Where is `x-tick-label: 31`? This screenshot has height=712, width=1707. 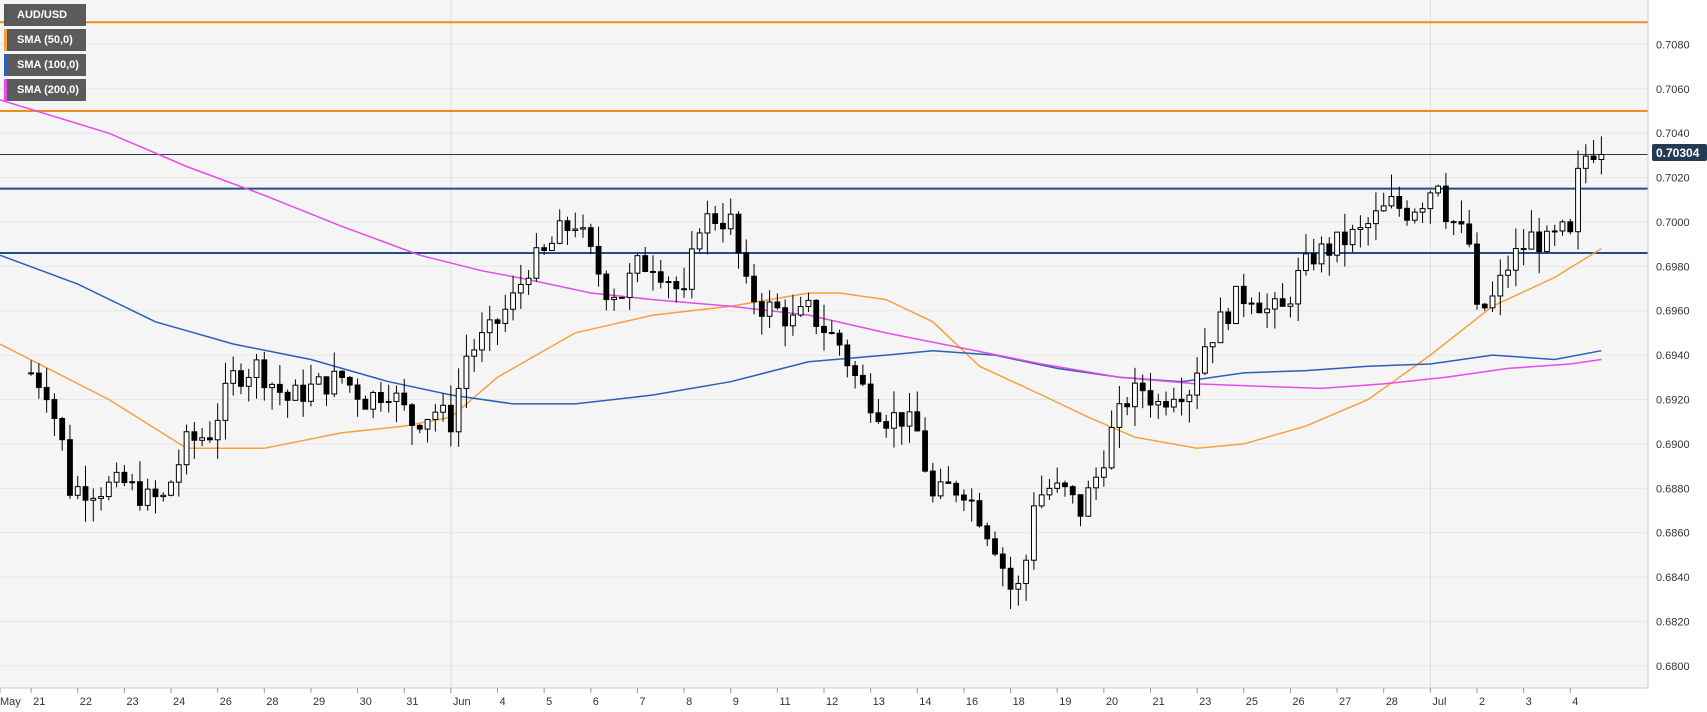
x-tick-label: 31 is located at coordinates (412, 702).